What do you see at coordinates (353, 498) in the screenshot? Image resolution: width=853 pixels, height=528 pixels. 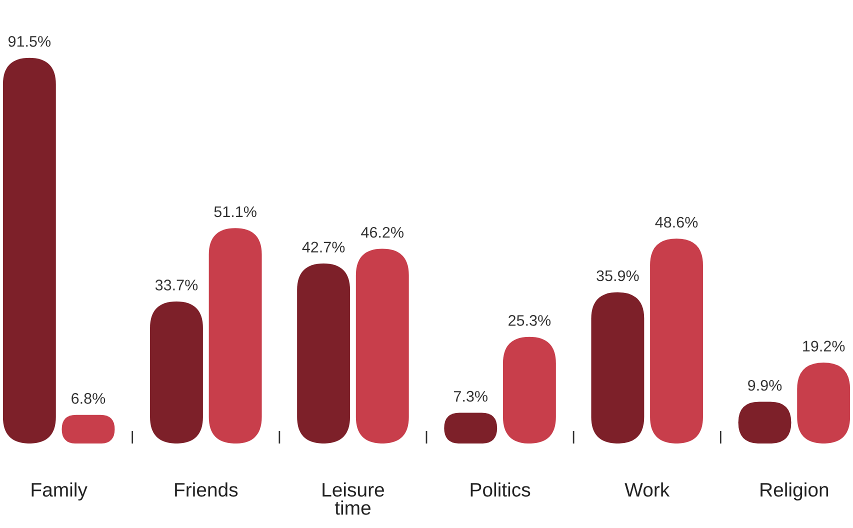 I see `x-tick-label: Leisure time` at bounding box center [353, 498].